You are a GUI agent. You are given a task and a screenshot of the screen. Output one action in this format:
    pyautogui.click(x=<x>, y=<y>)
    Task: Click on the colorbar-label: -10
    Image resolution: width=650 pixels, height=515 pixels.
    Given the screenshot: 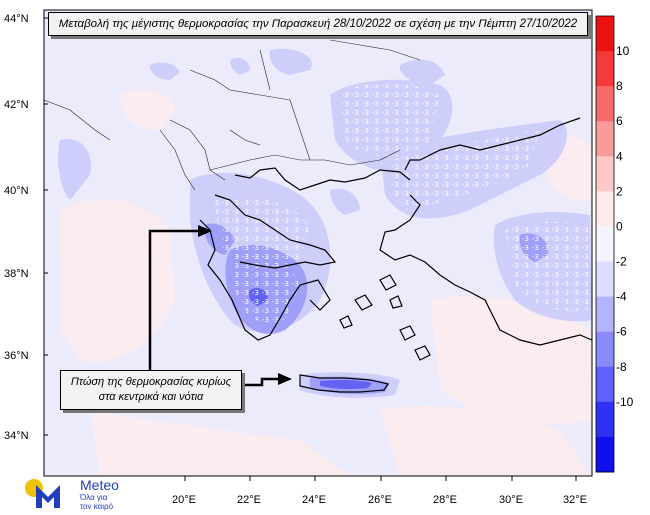 What is the action you would take?
    pyautogui.click(x=625, y=402)
    